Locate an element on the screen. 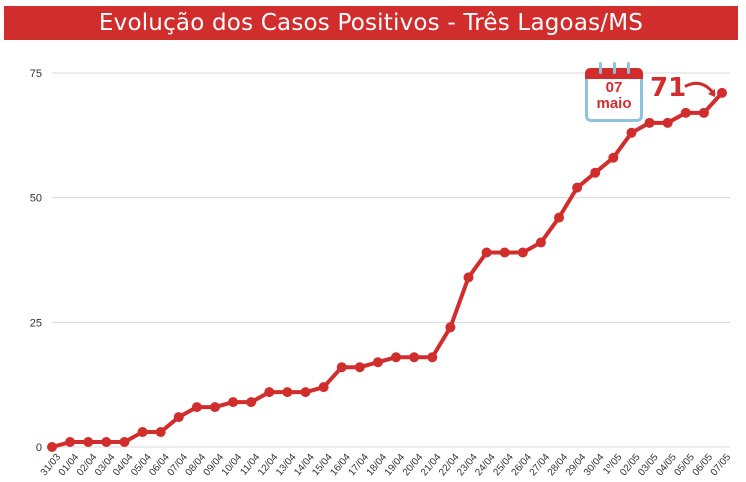 The width and height of the screenshot is (746, 482). callout-month: maio is located at coordinates (614, 103).